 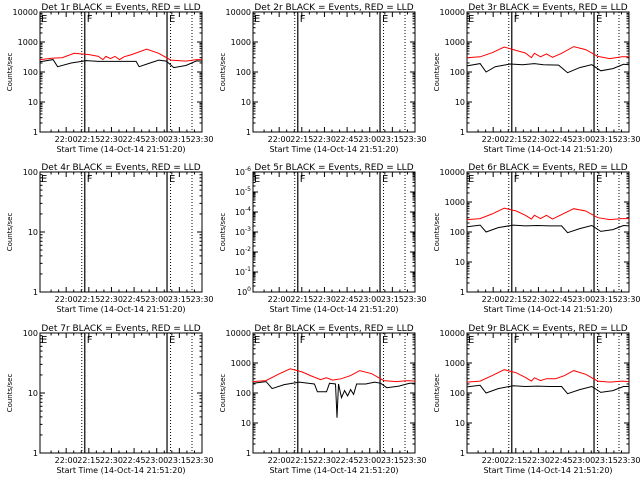 What do you see at coordinates (547, 329) in the screenshot?
I see `chart-title: Det 9r BLACK = Events, RED = LLD` at bounding box center [547, 329].